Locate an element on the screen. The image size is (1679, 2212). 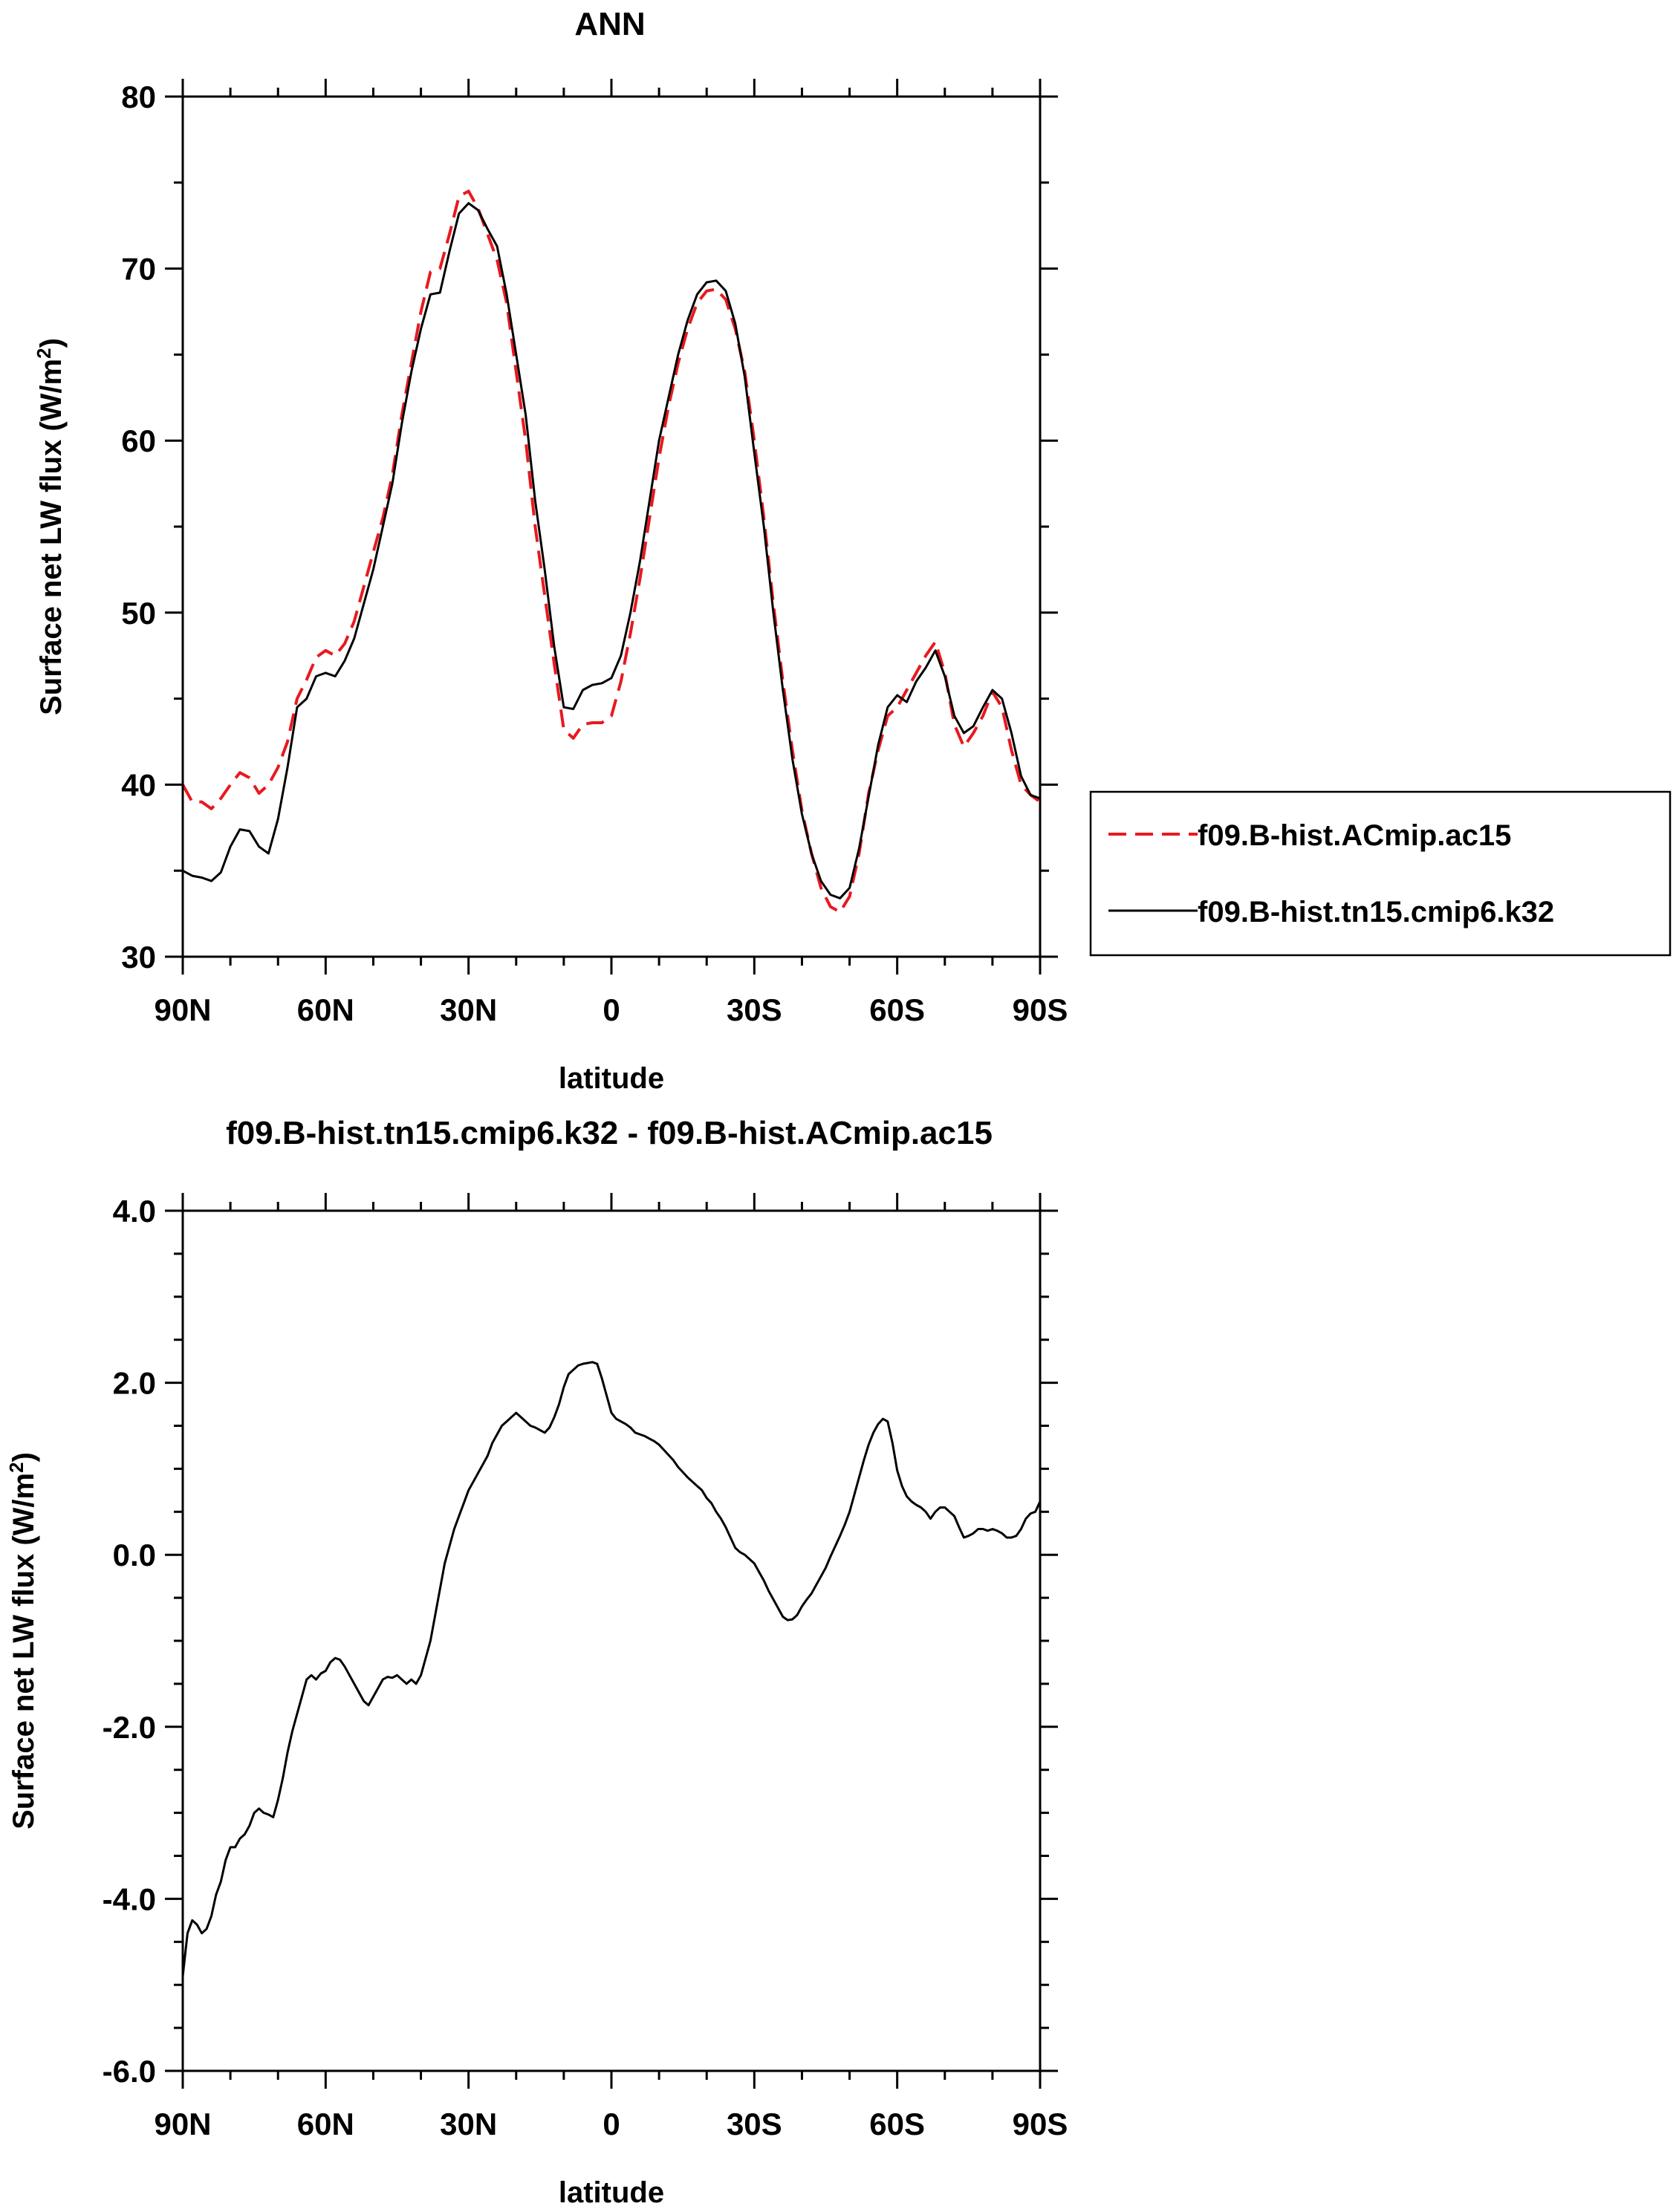
chart-top-ylabel-close: ) is located at coordinates (51, 343).